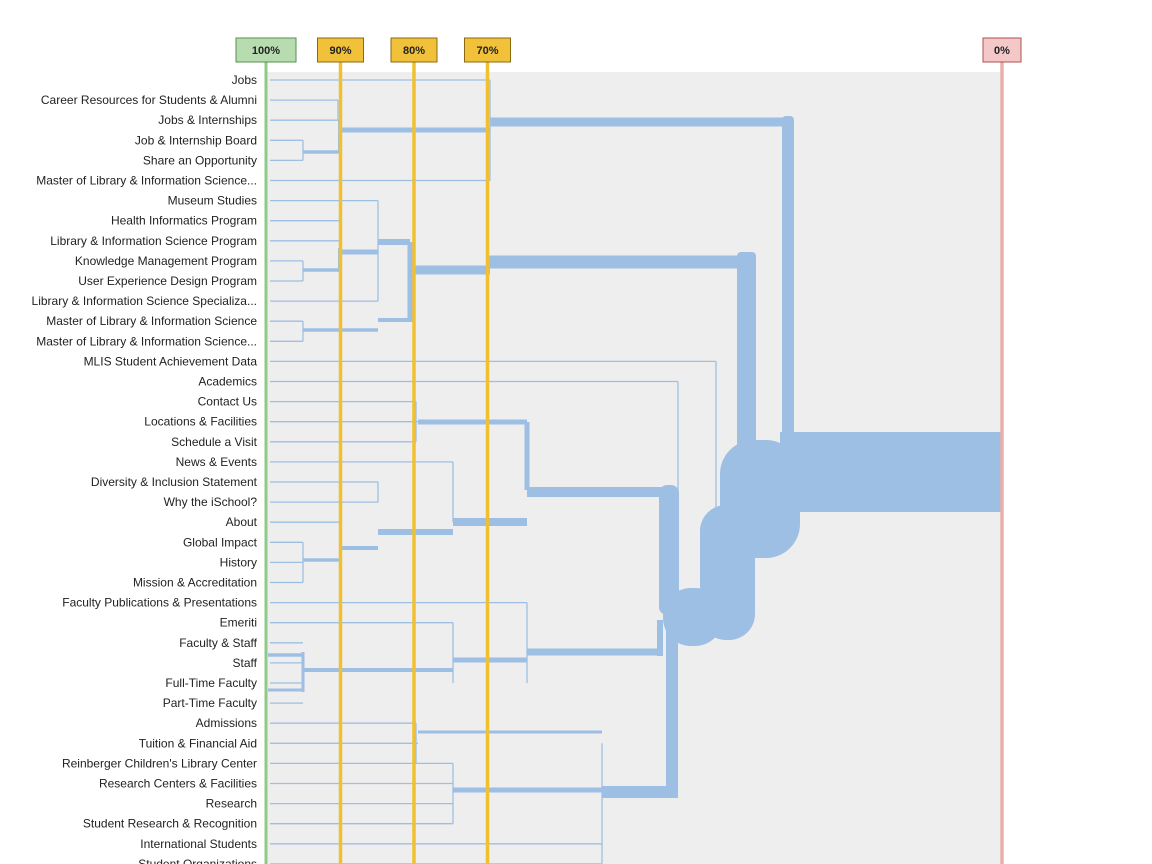 This screenshot has width=1152, height=864. I want to click on page-label: User Experience Design Program, so click(167, 281).